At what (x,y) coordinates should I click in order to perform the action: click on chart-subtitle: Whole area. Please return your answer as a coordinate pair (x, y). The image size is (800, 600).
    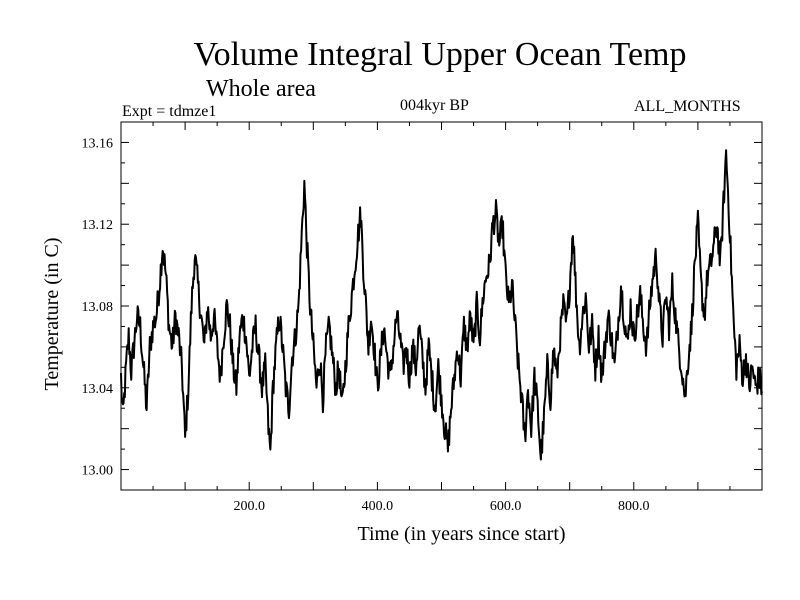
    Looking at the image, I should click on (261, 89).